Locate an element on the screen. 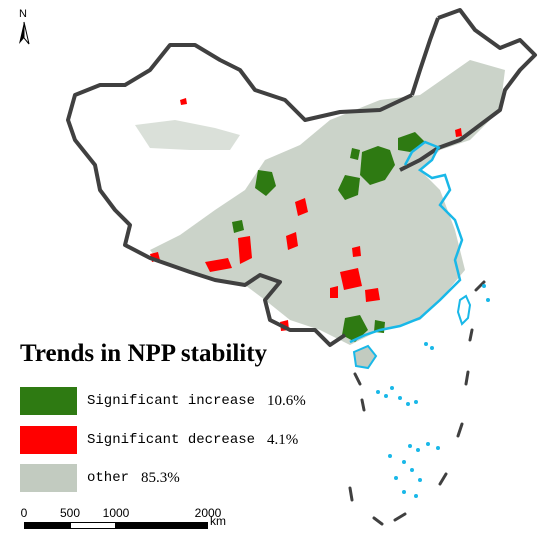 This screenshot has width=550, height=546. legend-swatch-decrease is located at coordinates (48, 440).